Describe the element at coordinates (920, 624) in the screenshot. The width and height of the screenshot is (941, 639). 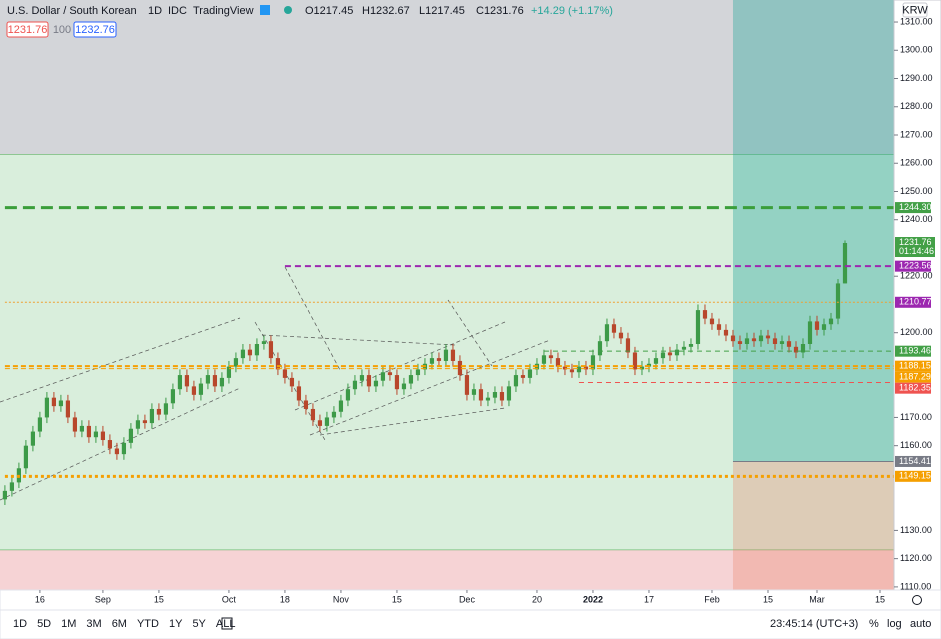
I see `auto-toggle: auto` at that location.